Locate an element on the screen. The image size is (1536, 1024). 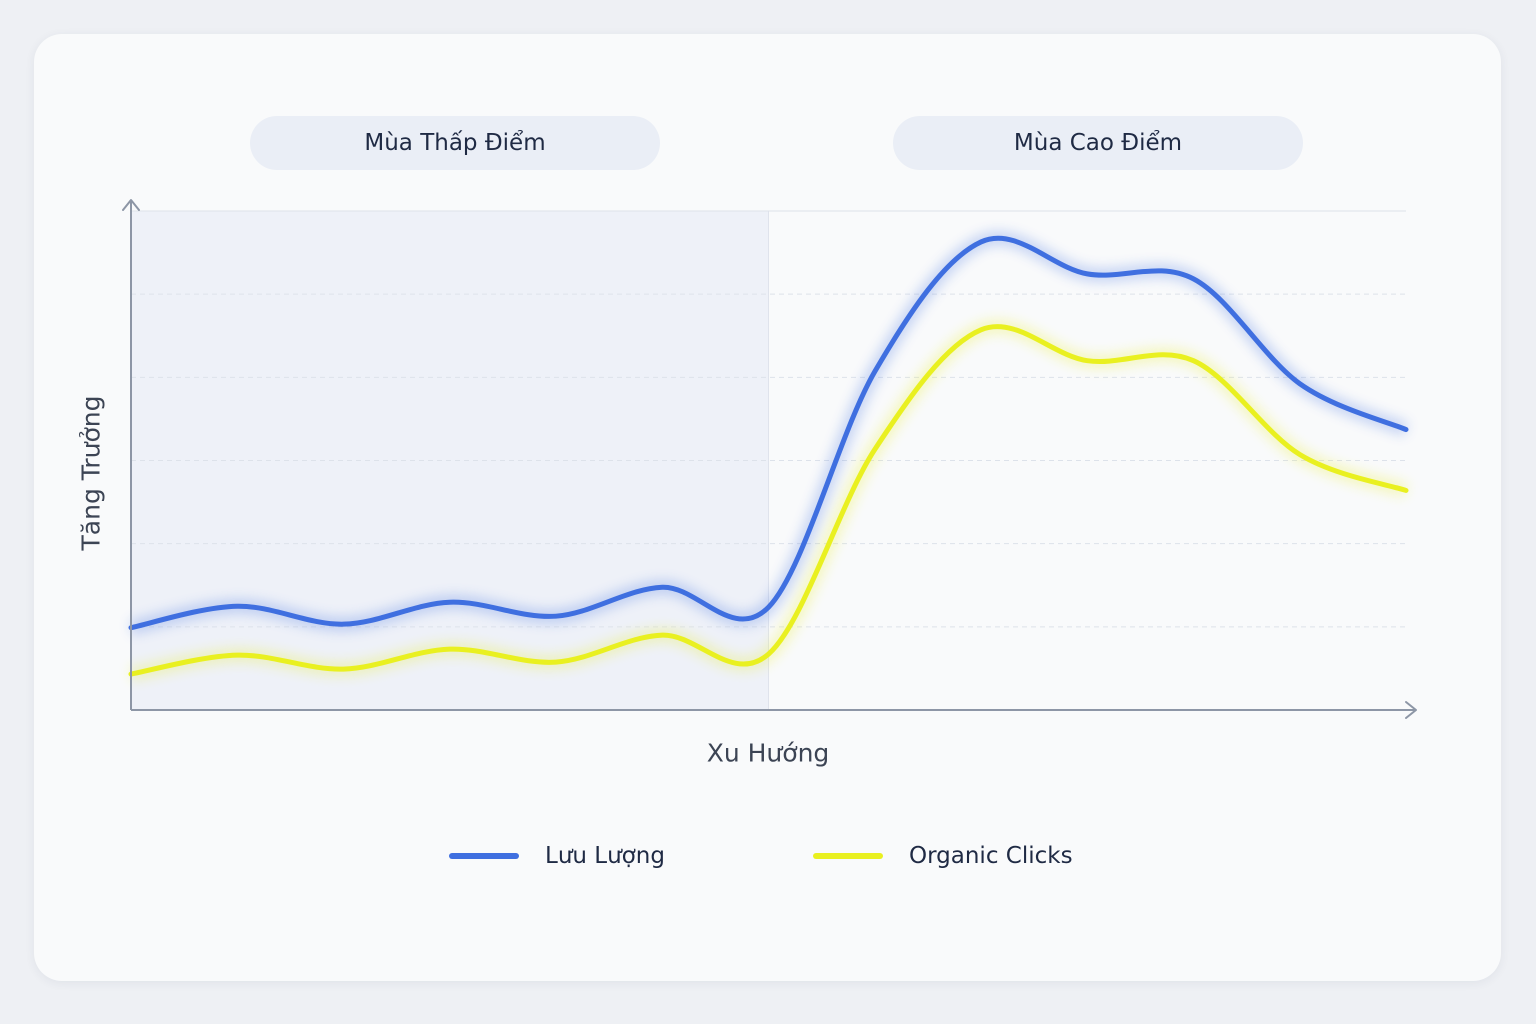
high-season-label: Mùa Cao Điểm is located at coordinates (1098, 143).